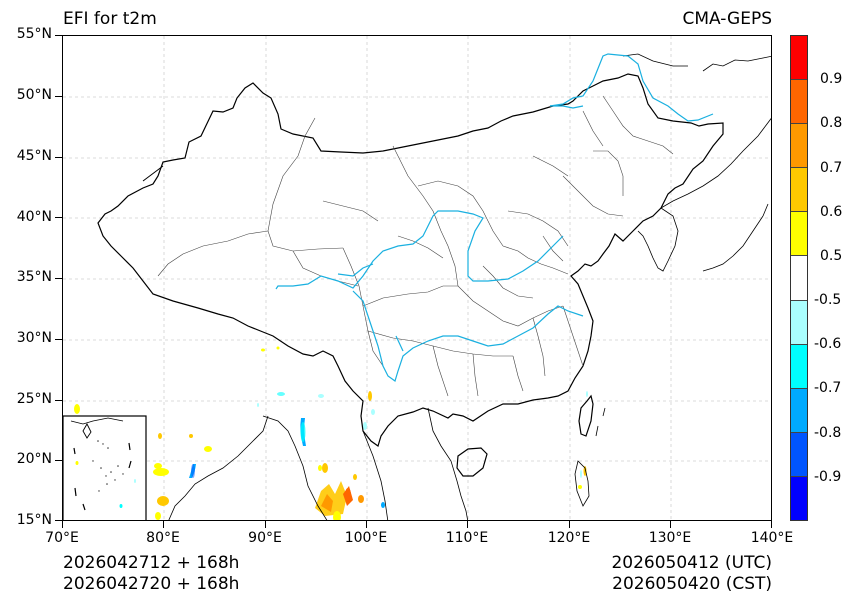  I want to click on init-time-block: 2026042712 + 168h 2026042720 + 168h, so click(151, 574).